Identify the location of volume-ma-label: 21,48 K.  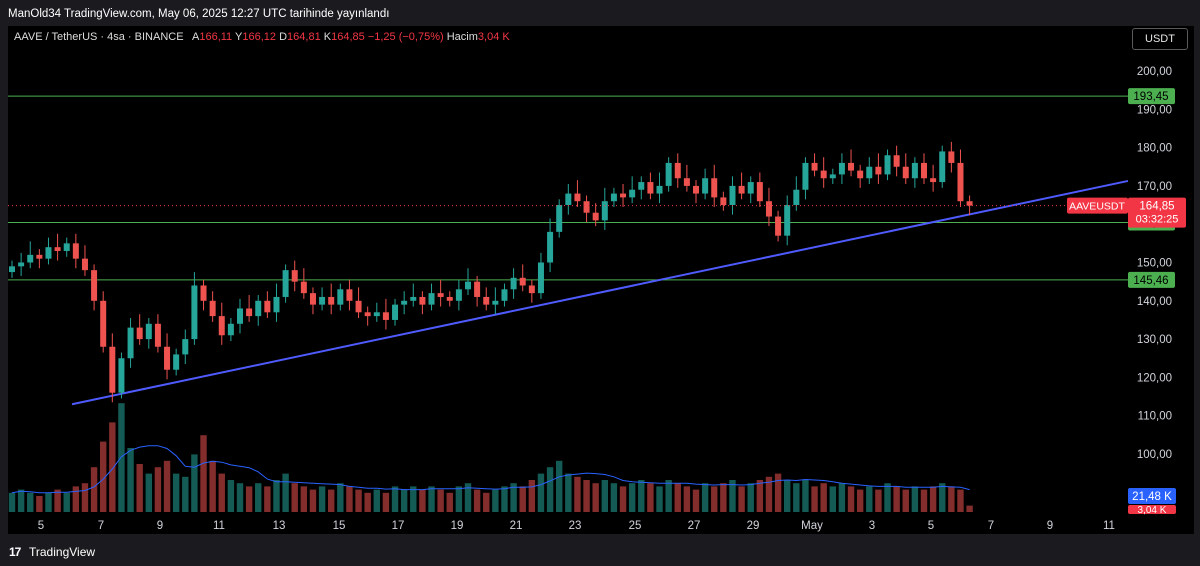
(1152, 497).